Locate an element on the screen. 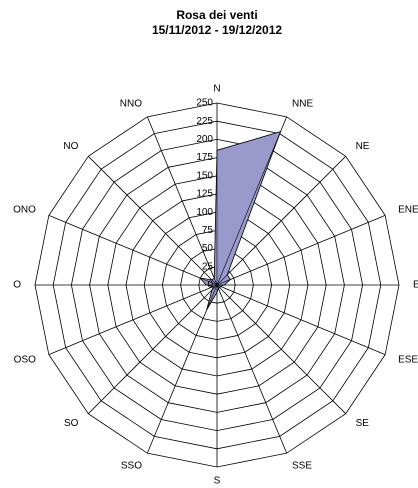 The width and height of the screenshot is (418, 488). r-tick-label: 225 is located at coordinates (204, 121).